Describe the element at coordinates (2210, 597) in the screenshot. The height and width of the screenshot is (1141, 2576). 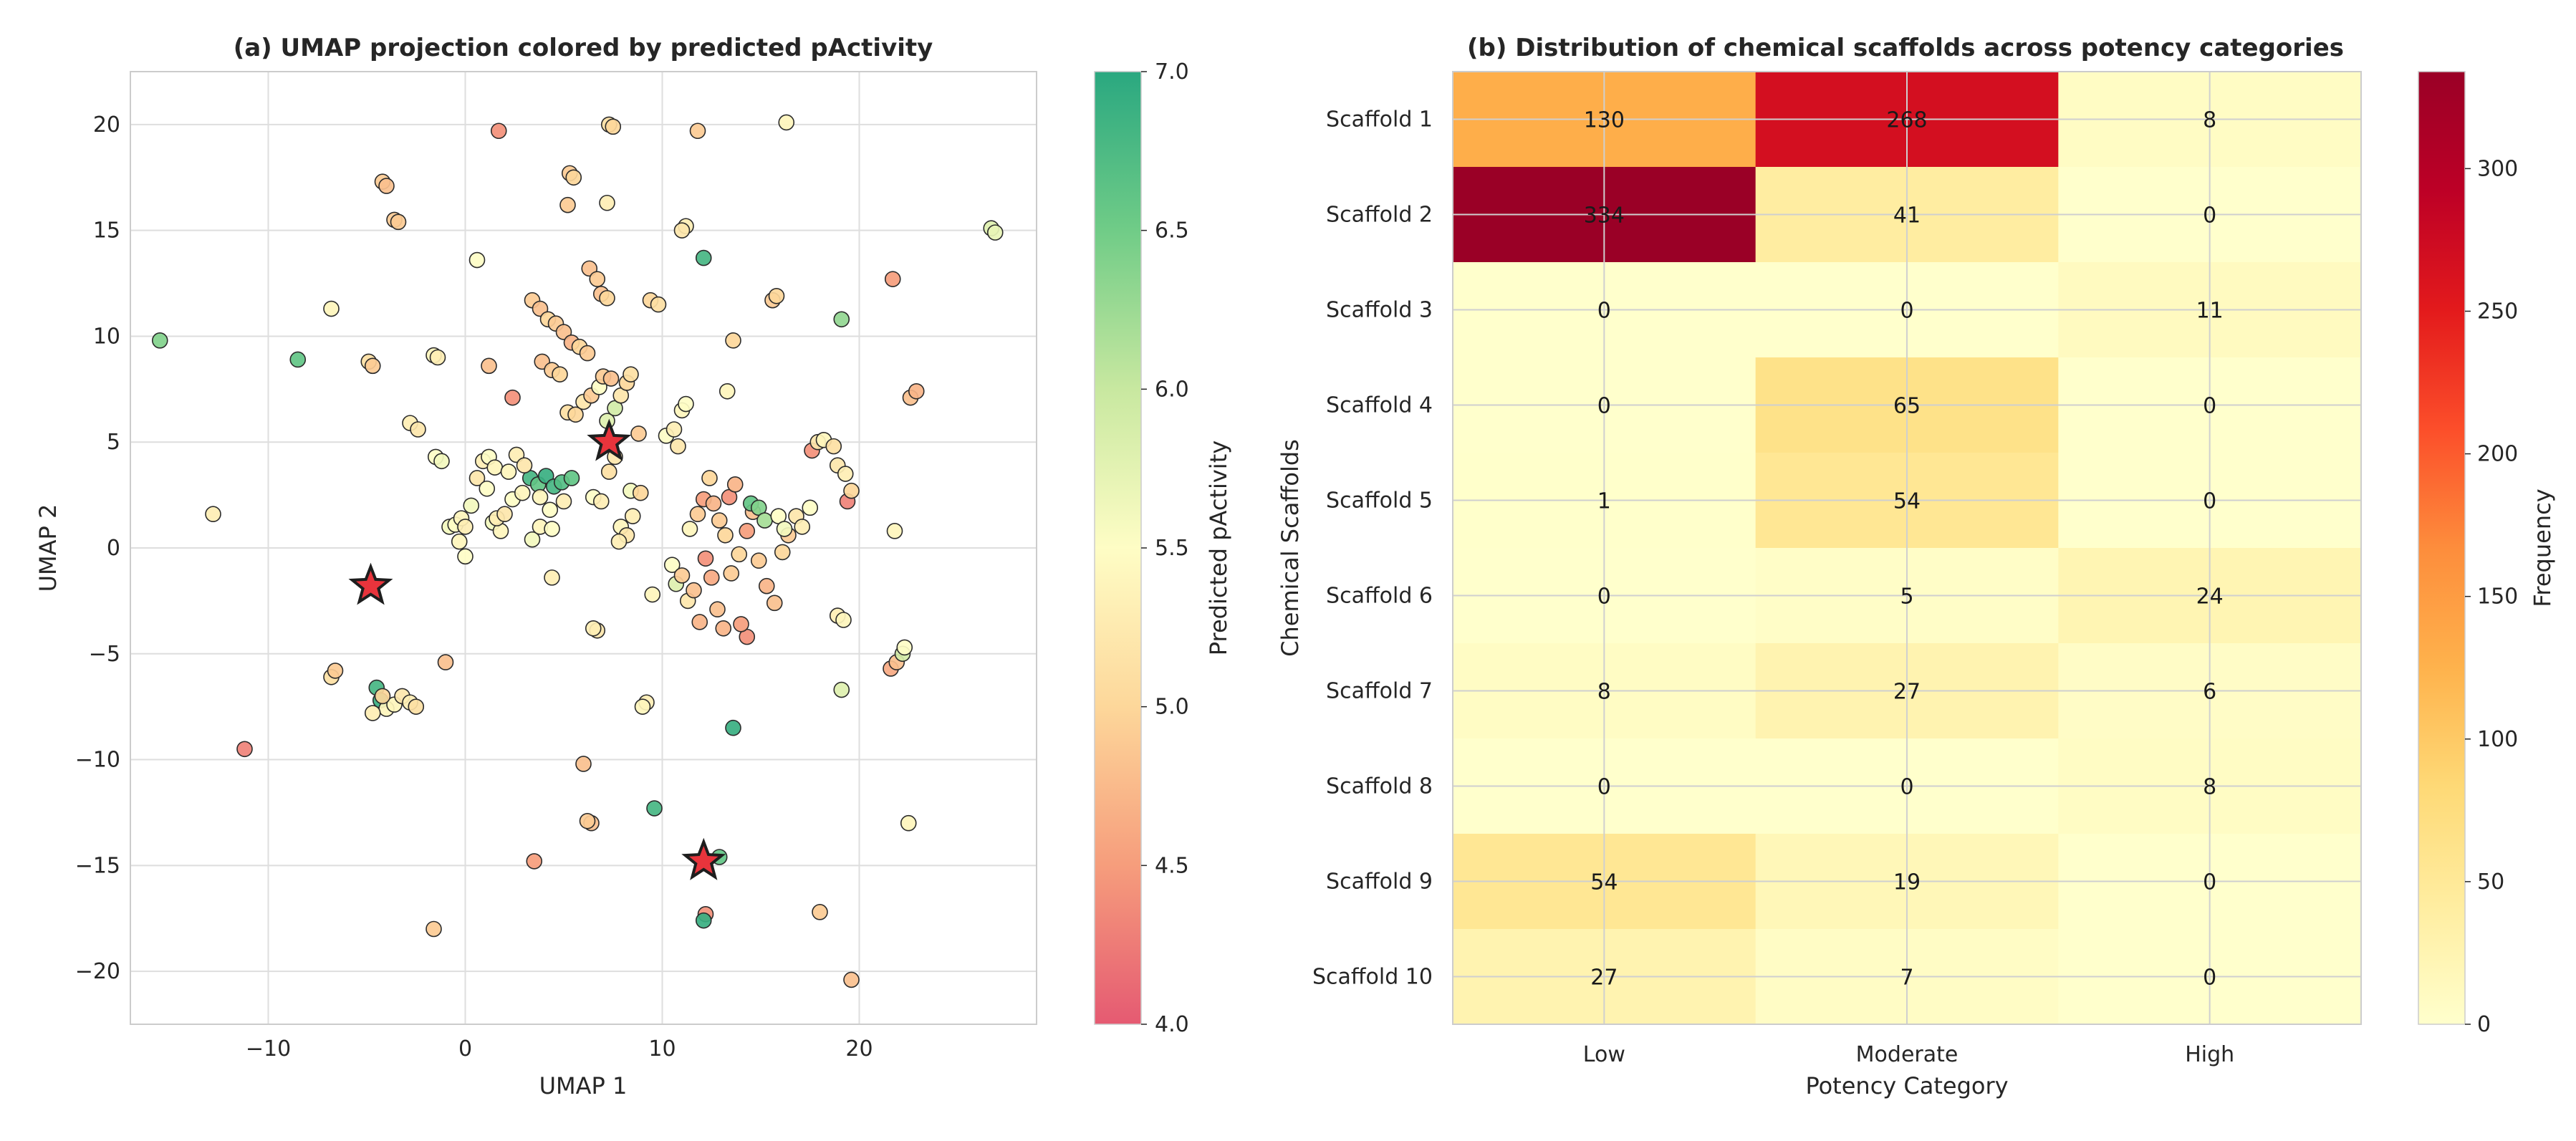
I see `heatmap-cell-value: 24` at that location.